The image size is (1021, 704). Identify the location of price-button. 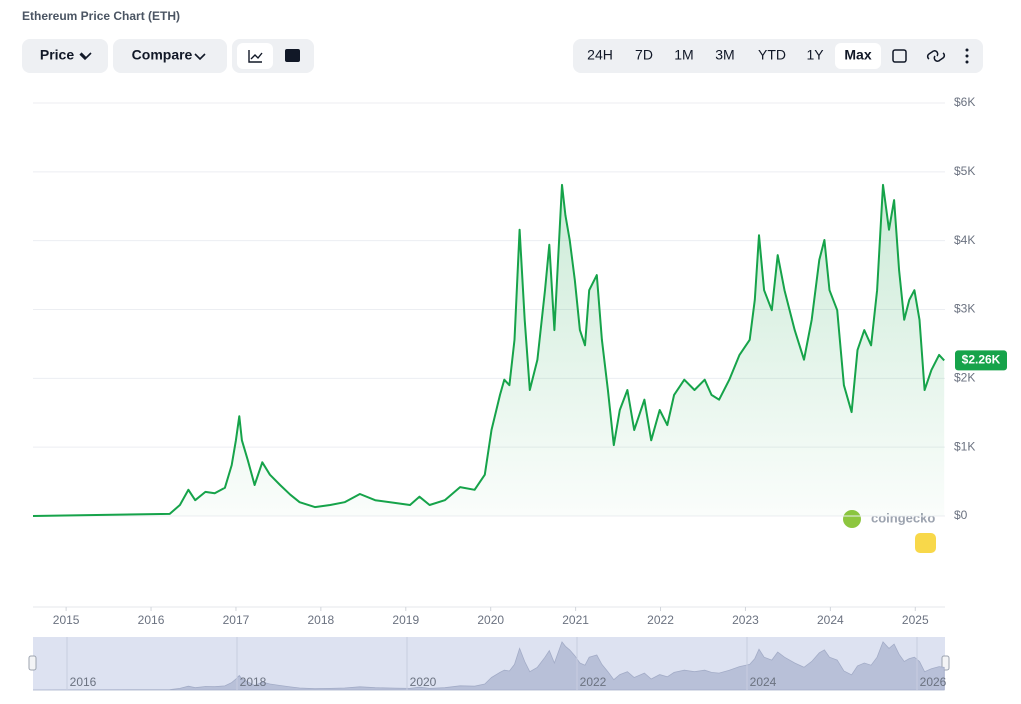
(65, 56).